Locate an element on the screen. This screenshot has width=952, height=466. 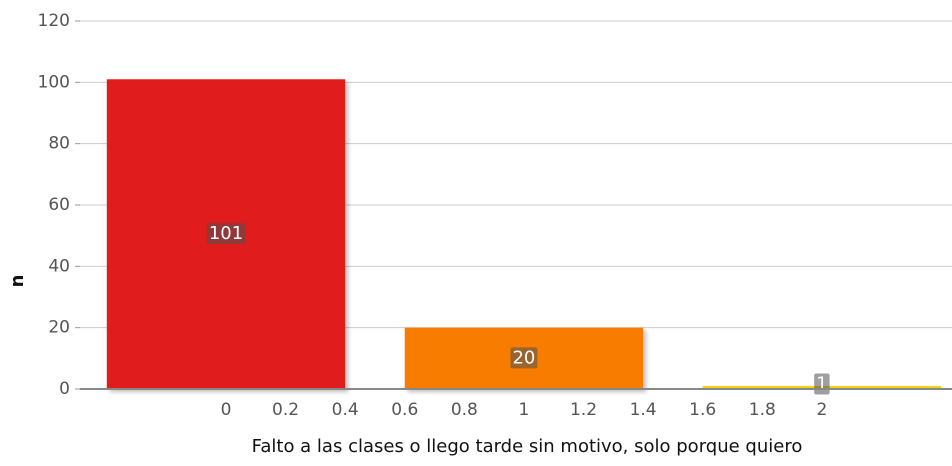
data-label-text: 20 is located at coordinates (523, 357).